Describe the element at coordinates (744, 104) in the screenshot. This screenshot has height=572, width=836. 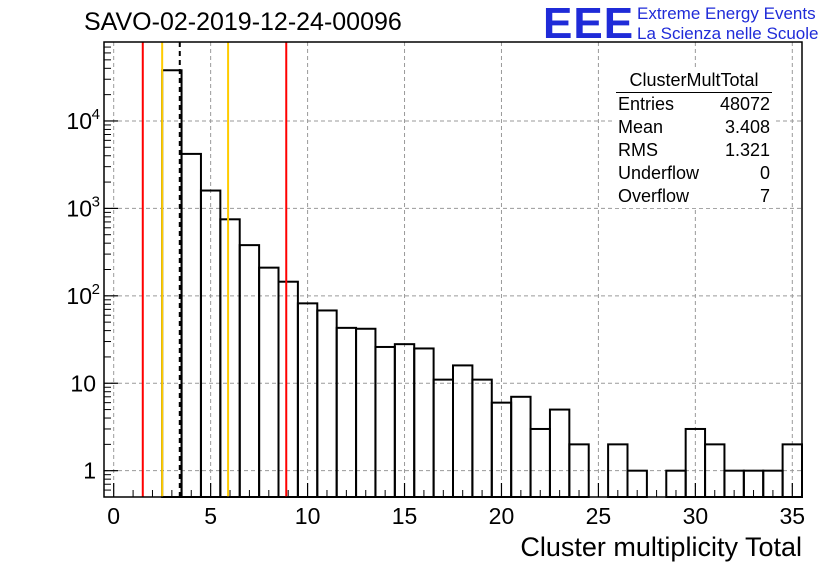
I see `stats-value: 48072` at that location.